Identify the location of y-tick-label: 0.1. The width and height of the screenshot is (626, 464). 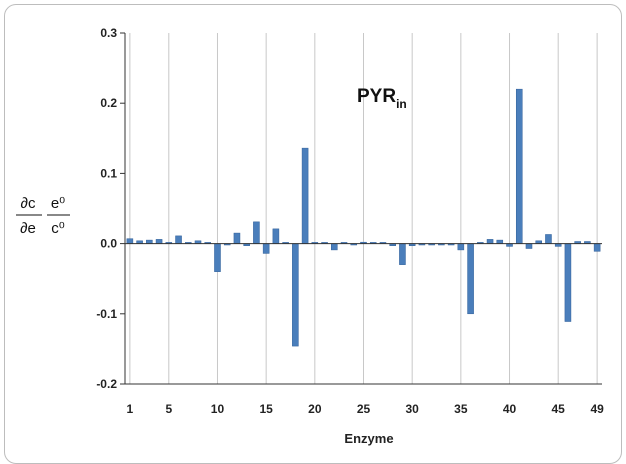
(108, 173).